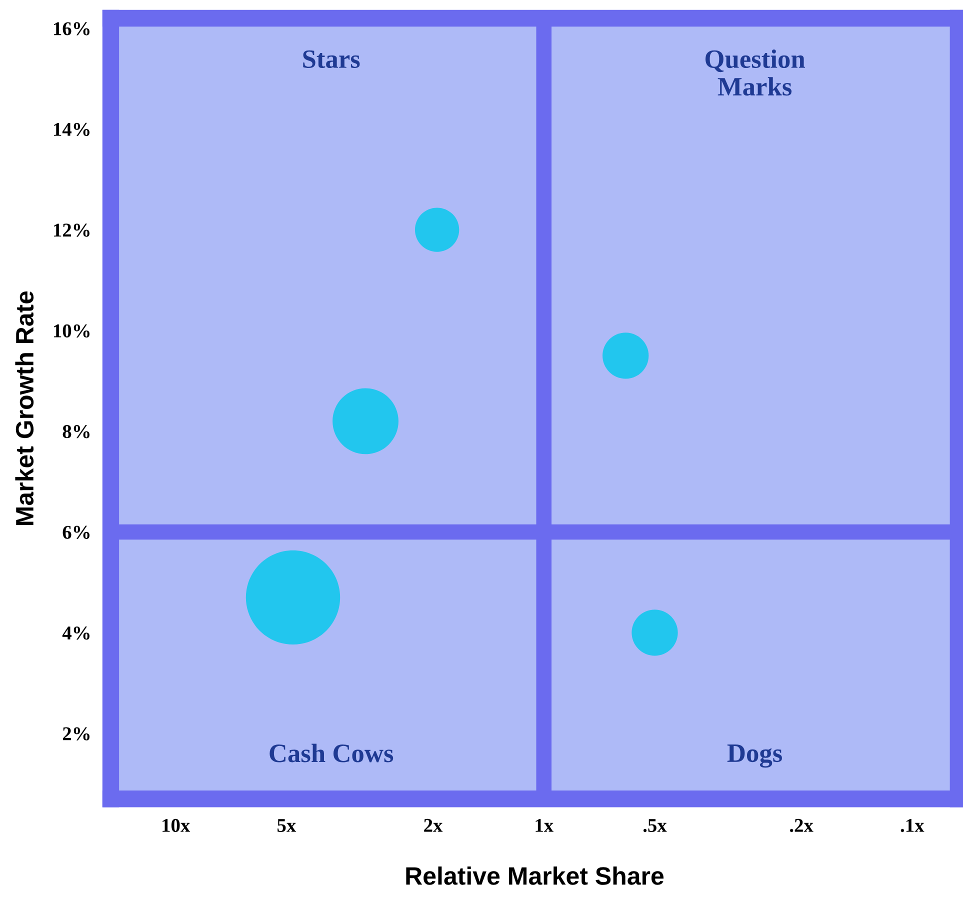  I want to click on y-tick-label: 8%, so click(76, 431).